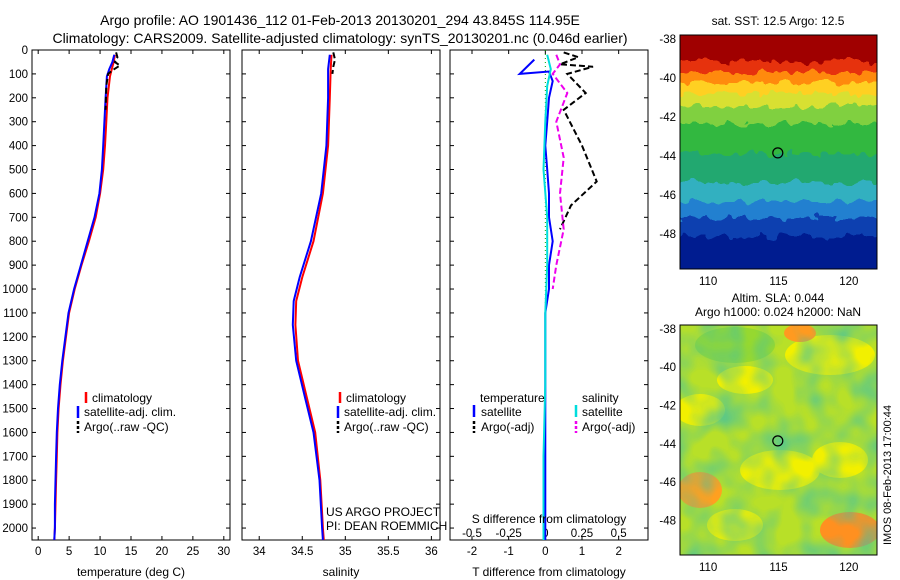 Image resolution: width=900 pixels, height=580 pixels. Describe the element at coordinates (512, 398) in the screenshot. I see `legend-temperature-heading: temperature` at that location.